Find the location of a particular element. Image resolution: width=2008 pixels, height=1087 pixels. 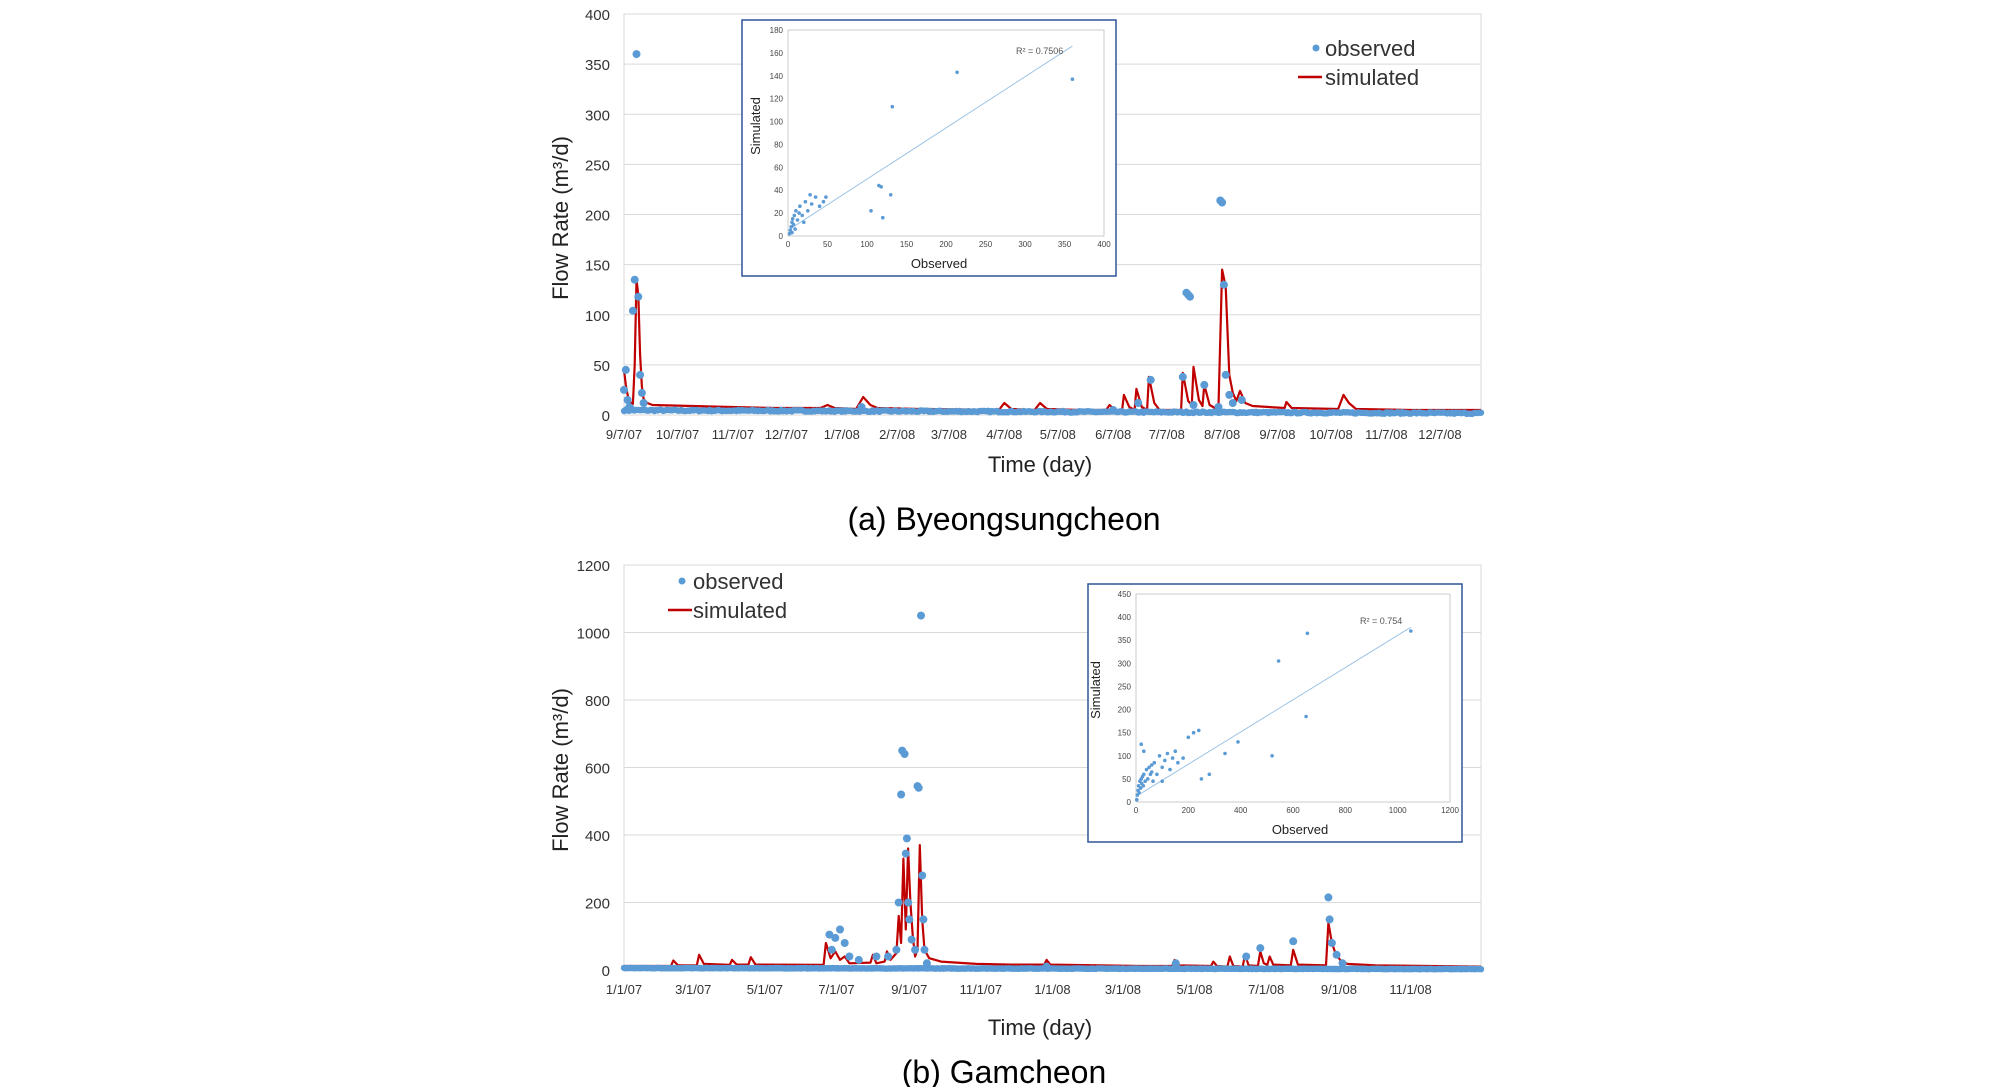

inset-x-tick-label: 1200 is located at coordinates (1450, 810).